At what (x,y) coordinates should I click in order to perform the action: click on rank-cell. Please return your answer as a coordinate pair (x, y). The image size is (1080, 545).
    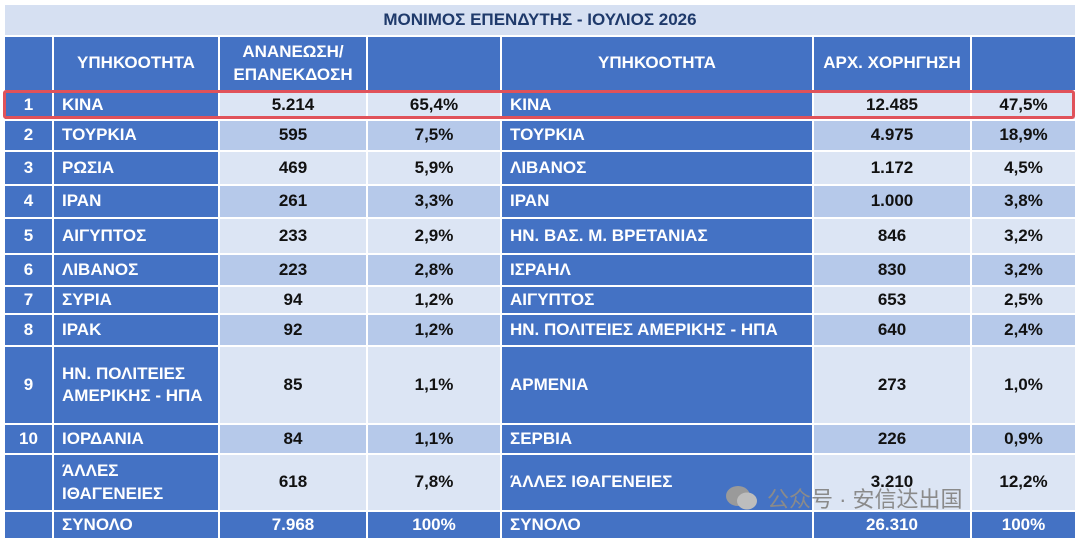
    Looking at the image, I should click on (28, 482).